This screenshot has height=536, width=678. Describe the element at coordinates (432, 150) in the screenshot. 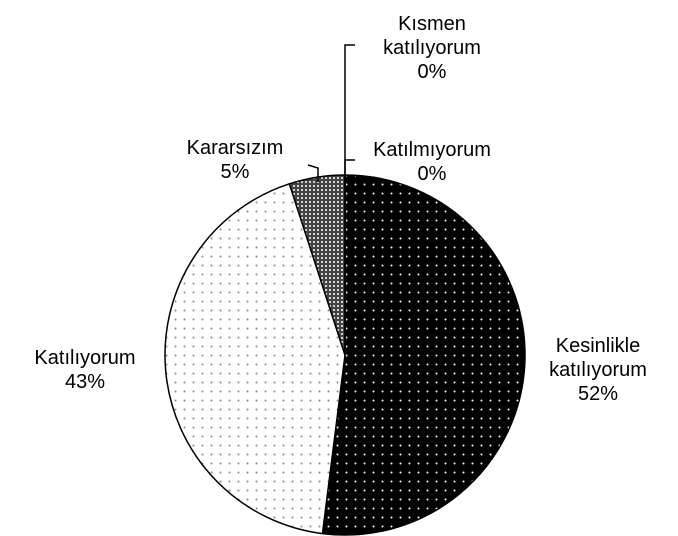

I see `category-label: Katılmıyorum` at that location.